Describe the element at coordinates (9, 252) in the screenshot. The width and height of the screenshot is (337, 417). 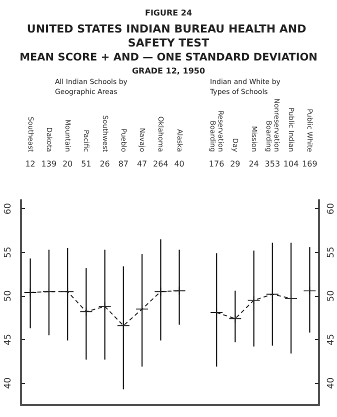
I see `y-tick-label: 55` at that location.